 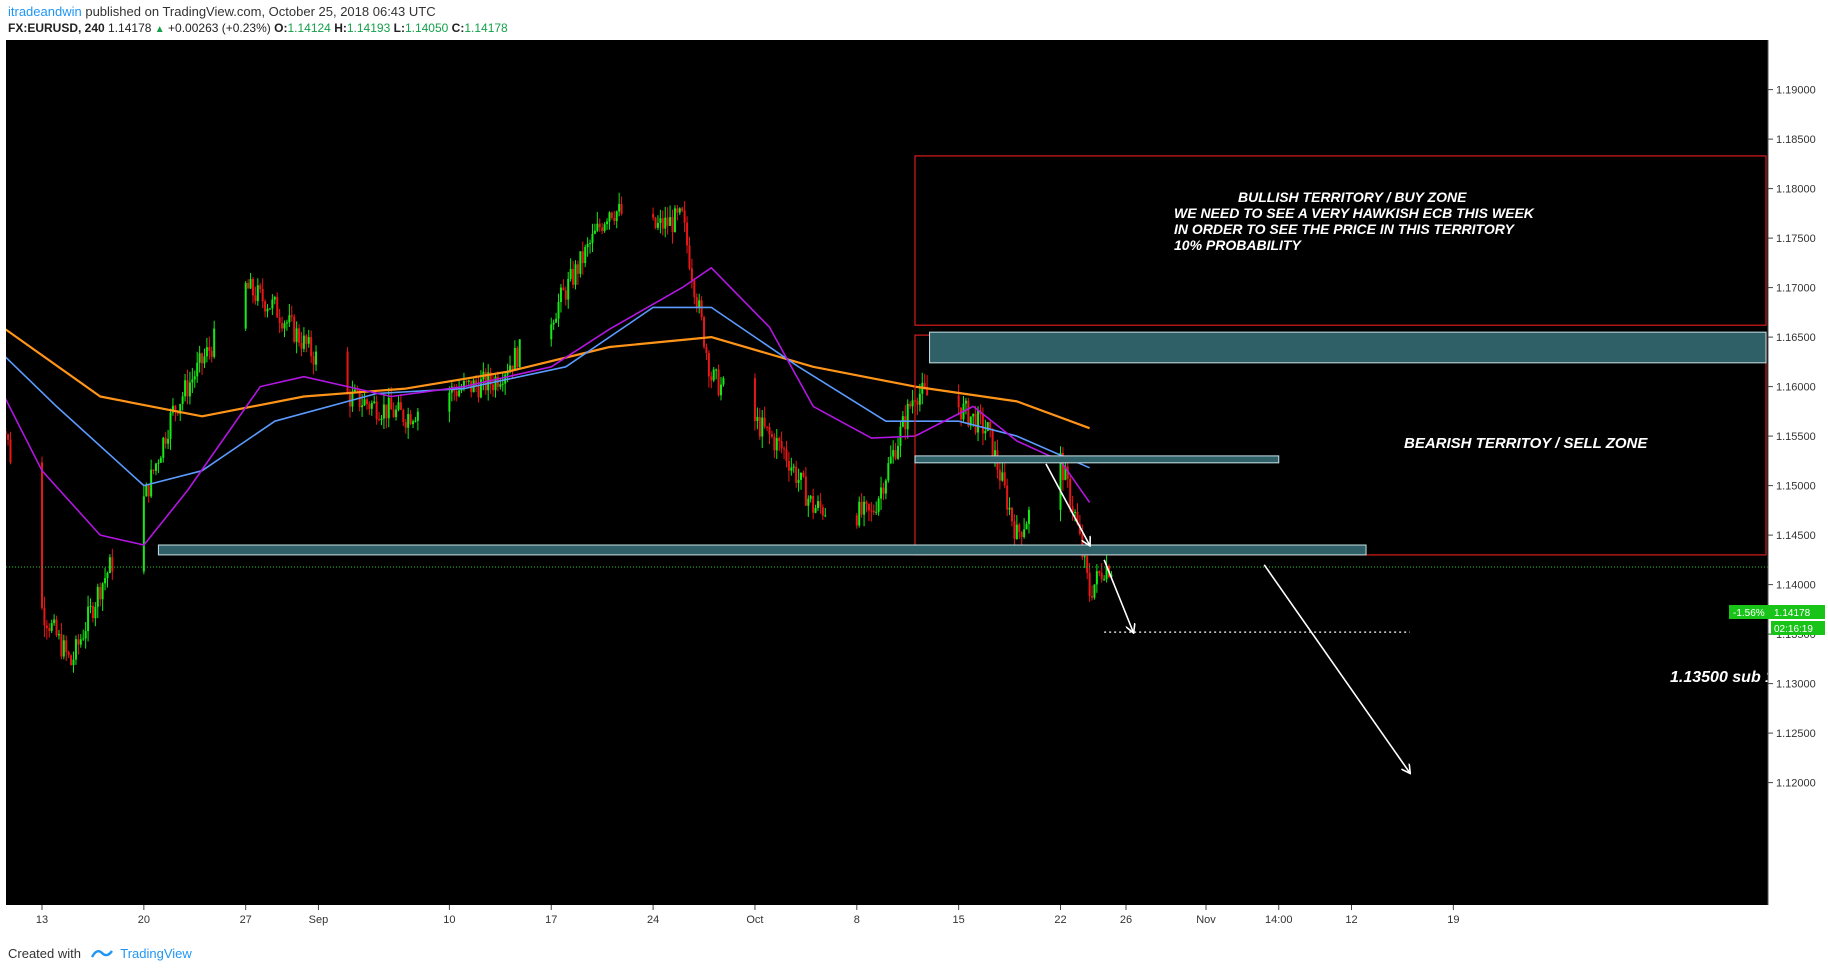 What do you see at coordinates (45, 11) in the screenshot?
I see `author-name: itradeandwin` at bounding box center [45, 11].